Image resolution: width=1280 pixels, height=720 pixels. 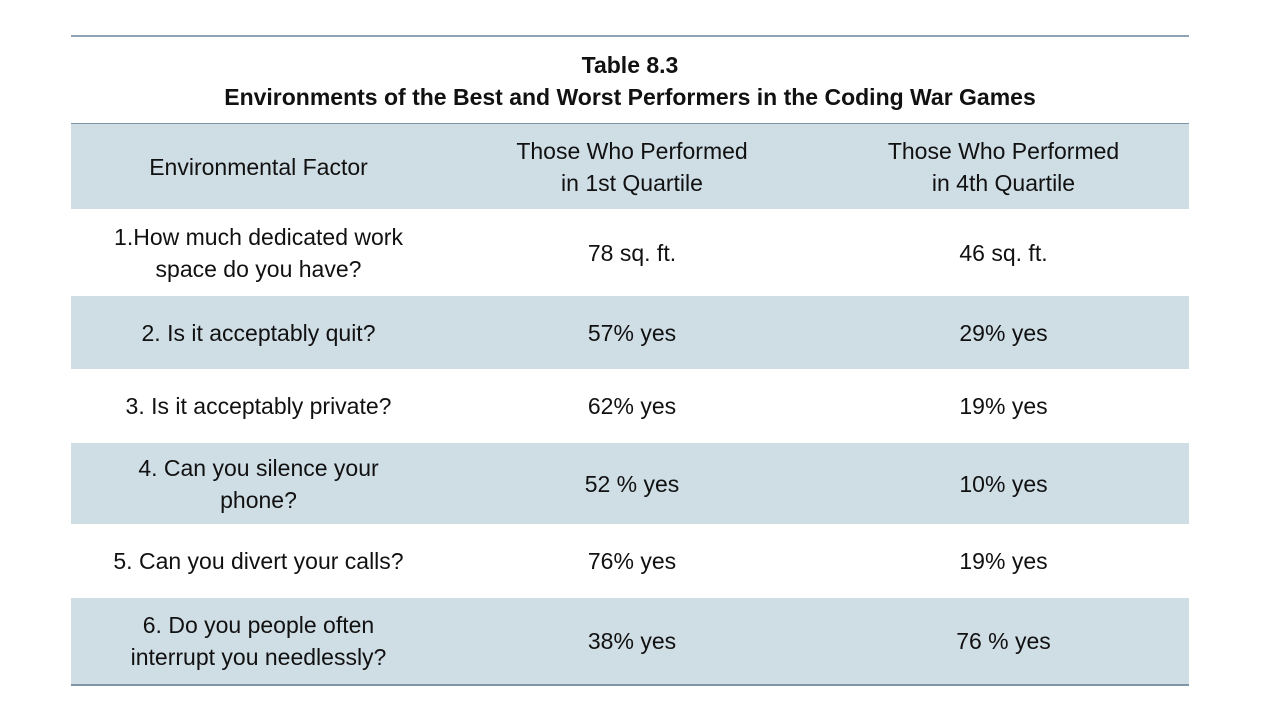 I want to click on q4-cell: 76 % yes, so click(x=1003, y=641).